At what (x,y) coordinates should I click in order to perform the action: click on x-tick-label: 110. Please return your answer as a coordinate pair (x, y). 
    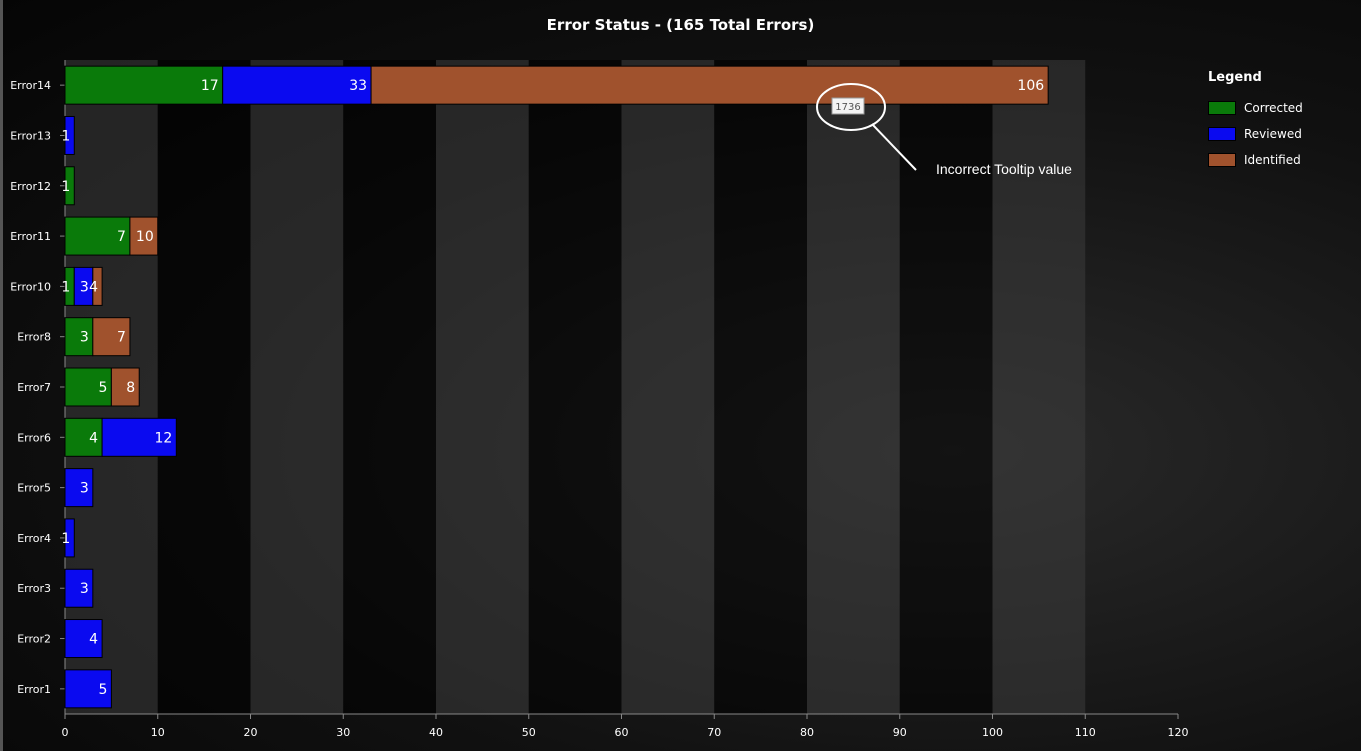
    Looking at the image, I should click on (1085, 732).